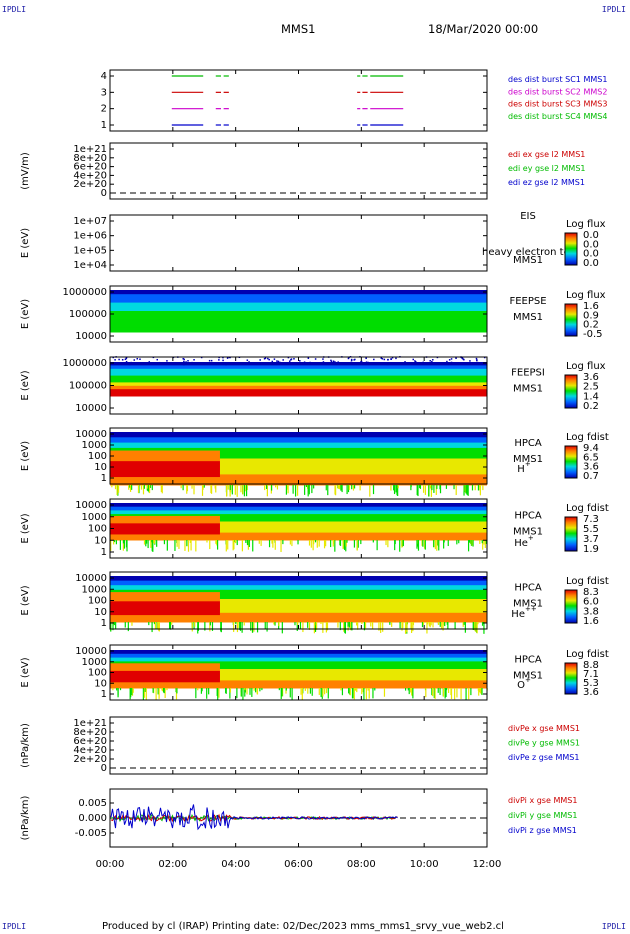 This screenshot has height=934, width=630. I want to click on panel-frame, so click(298, 100).